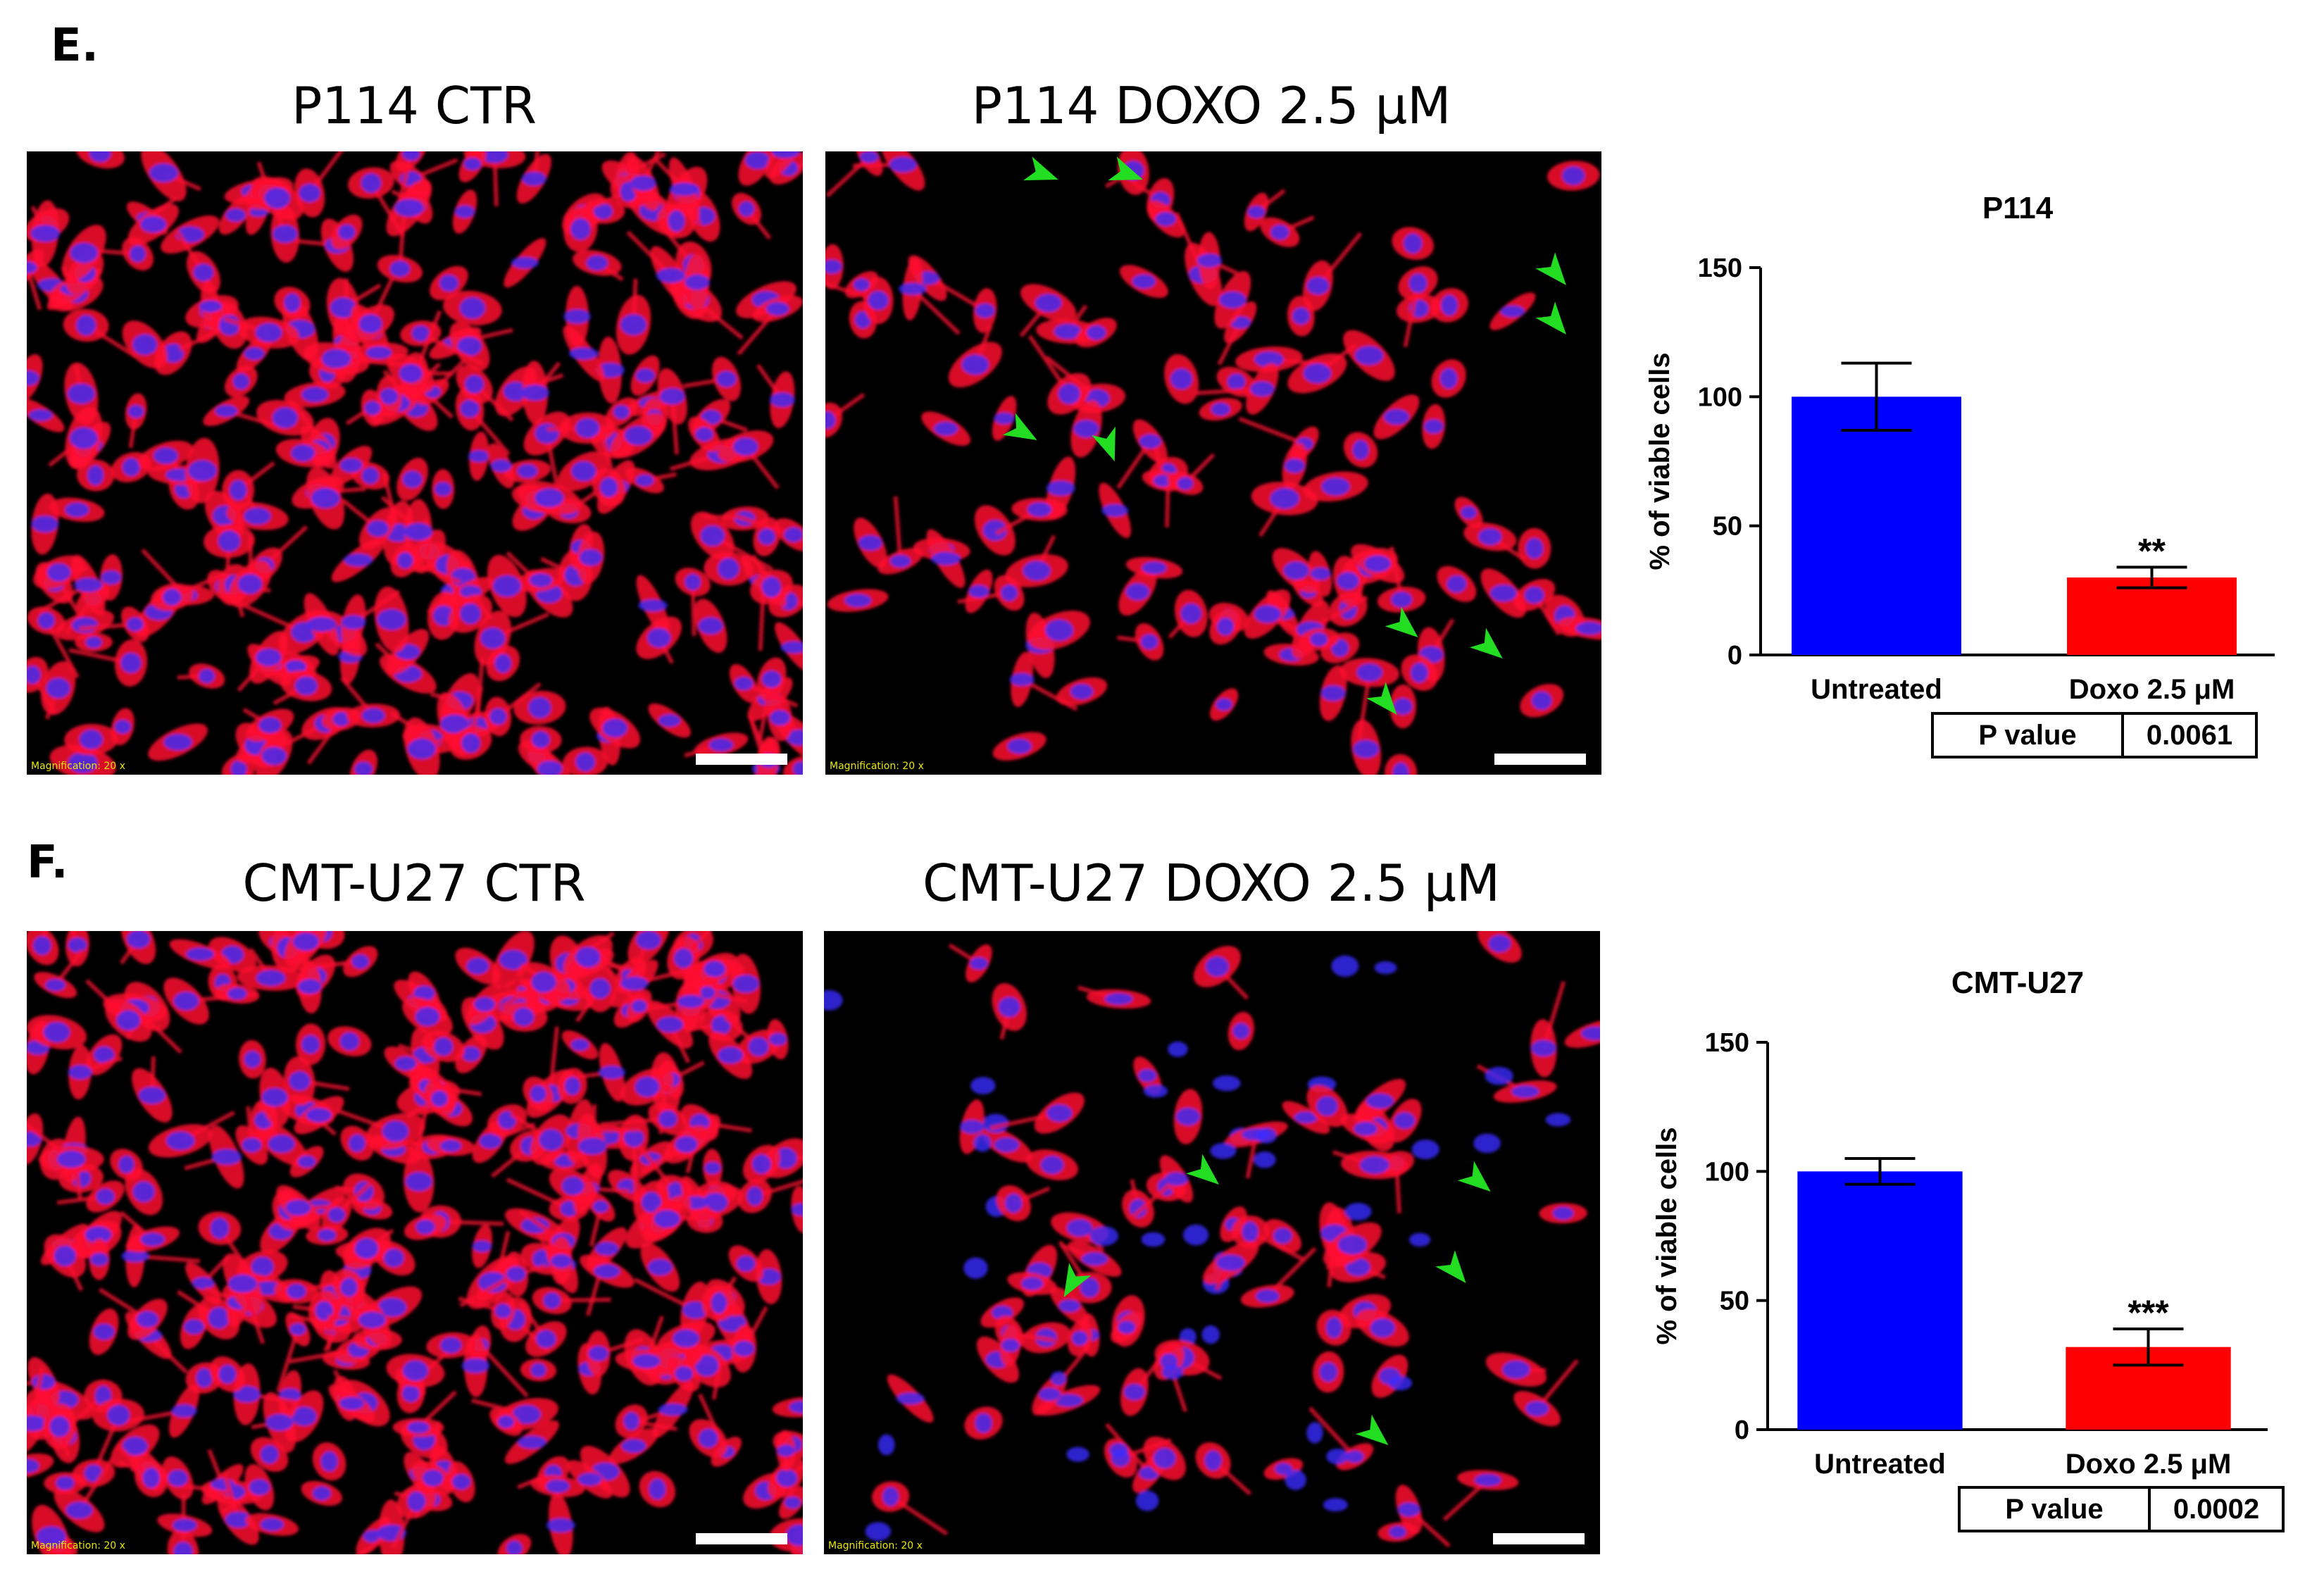  What do you see at coordinates (2094, 735) in the screenshot?
I see `p-value-table-p114: P value 0.0061` at bounding box center [2094, 735].